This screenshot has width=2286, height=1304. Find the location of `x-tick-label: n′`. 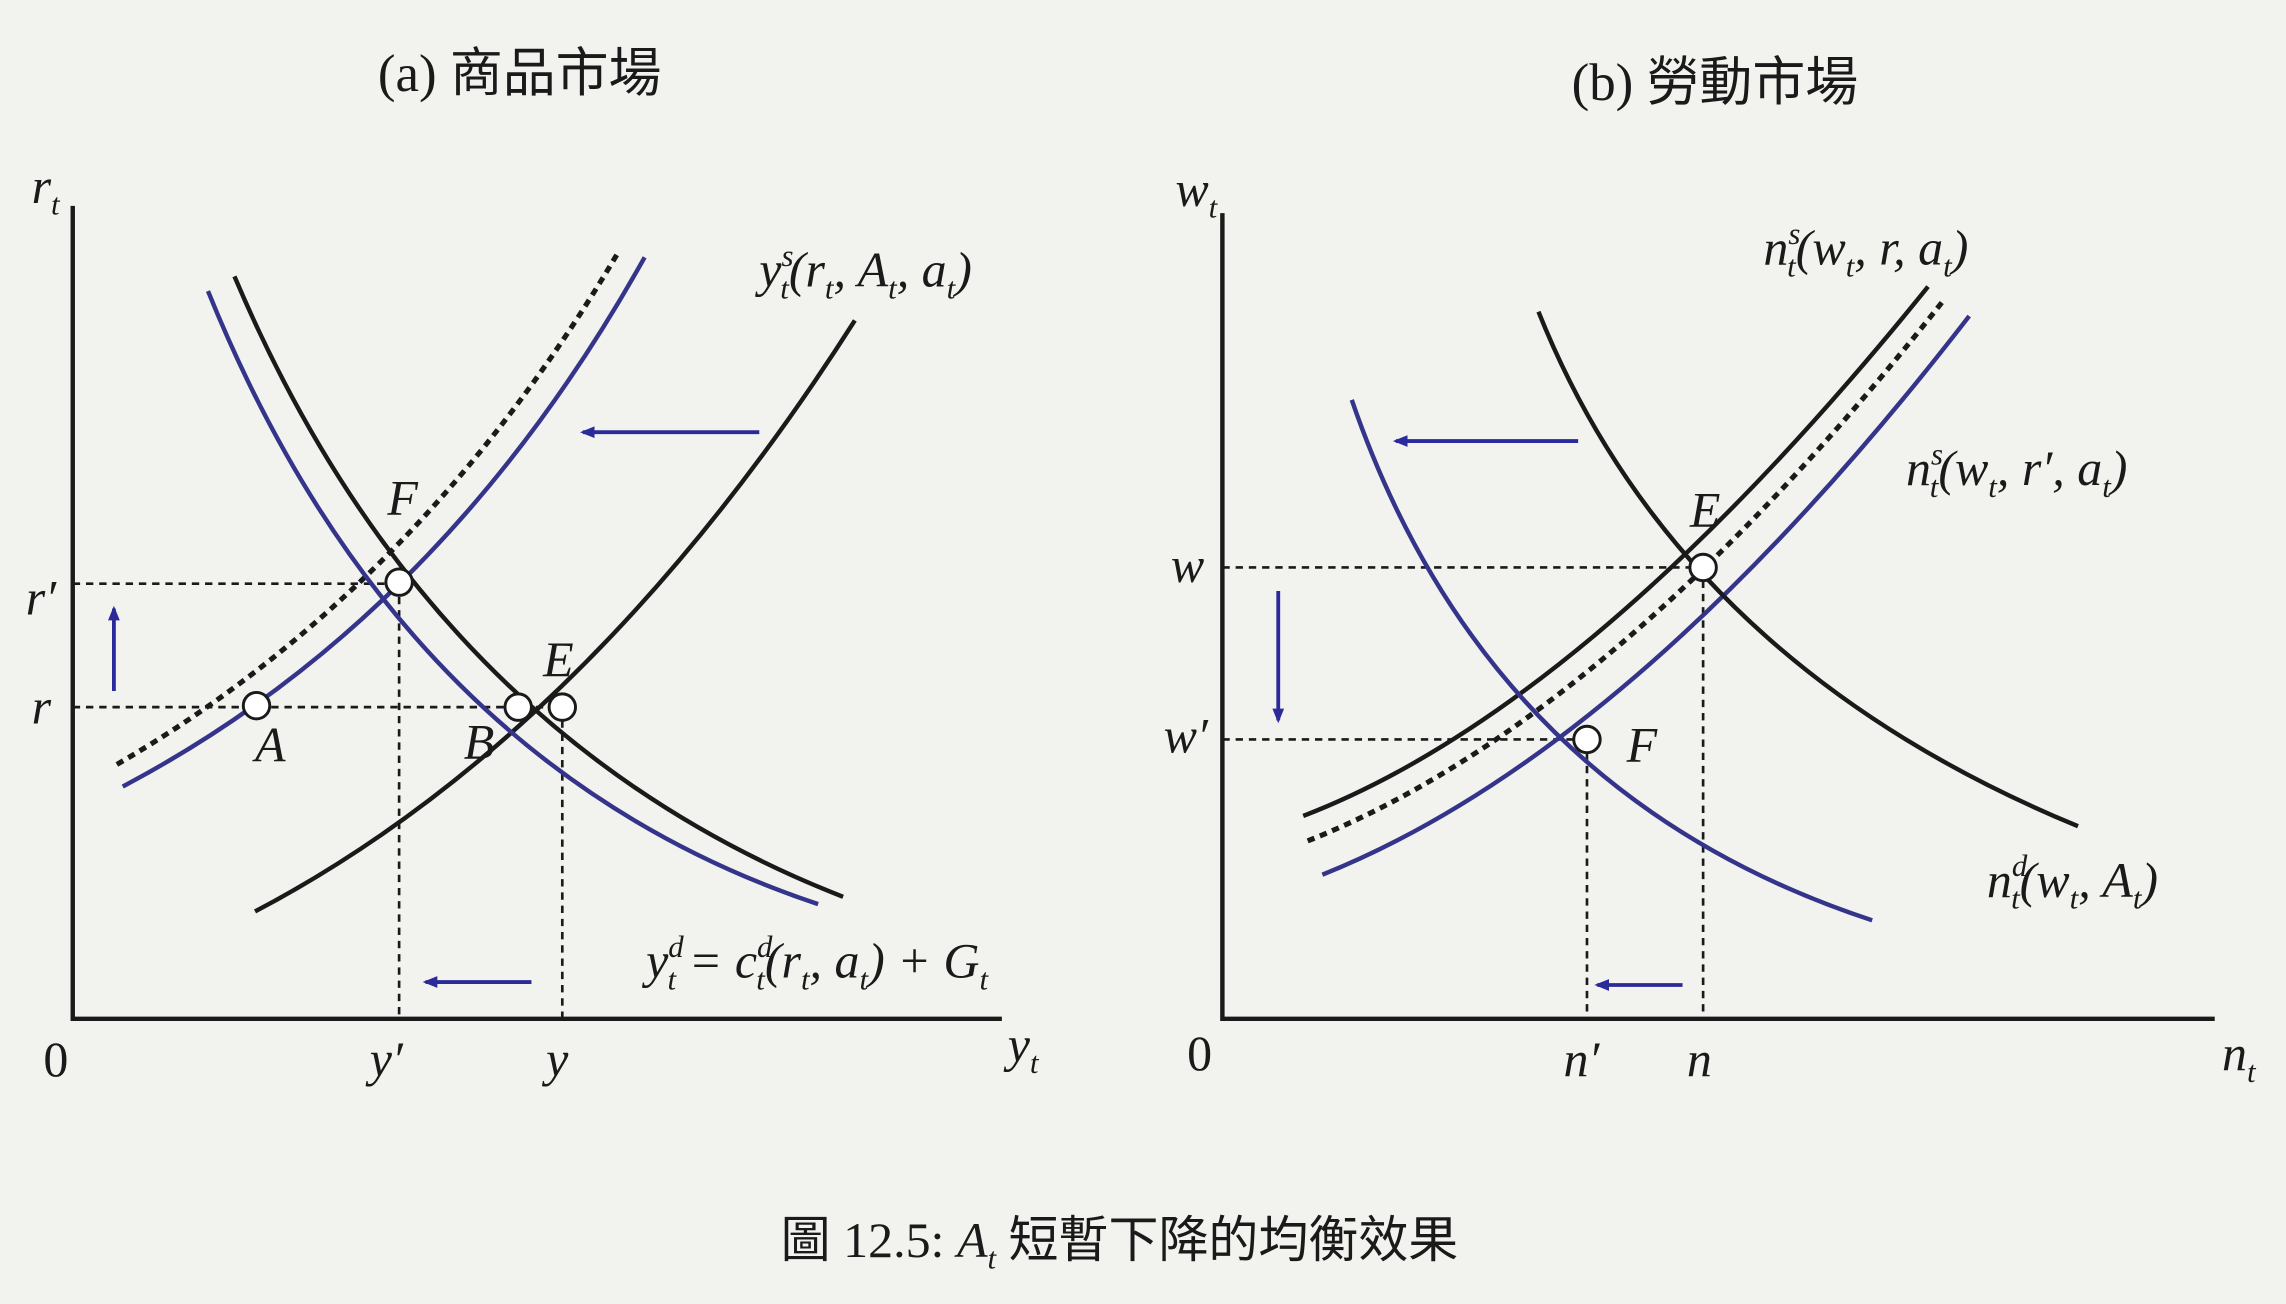

x-tick-label: n′ is located at coordinates (1581, 1059).